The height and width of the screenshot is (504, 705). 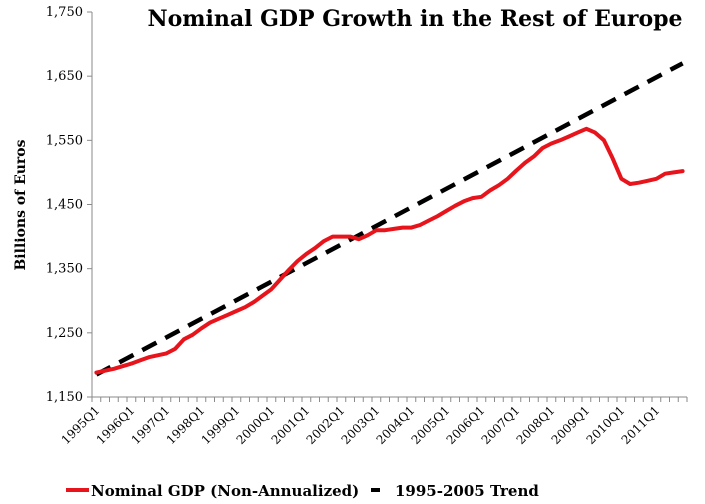 What do you see at coordinates (414, 19) in the screenshot?
I see `chart-title: Nominal GDP Growth in the Rest of Europe` at bounding box center [414, 19].